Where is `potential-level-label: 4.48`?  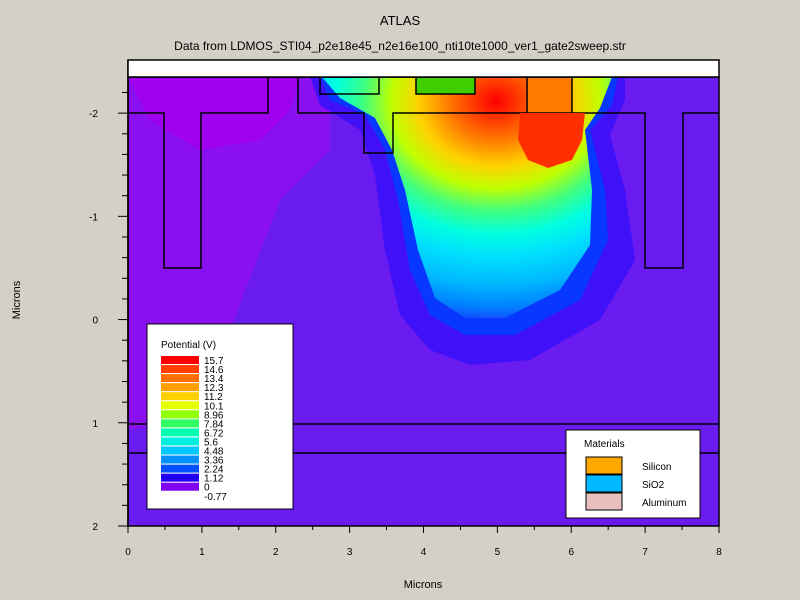 potential-level-label: 4.48 is located at coordinates (214, 452).